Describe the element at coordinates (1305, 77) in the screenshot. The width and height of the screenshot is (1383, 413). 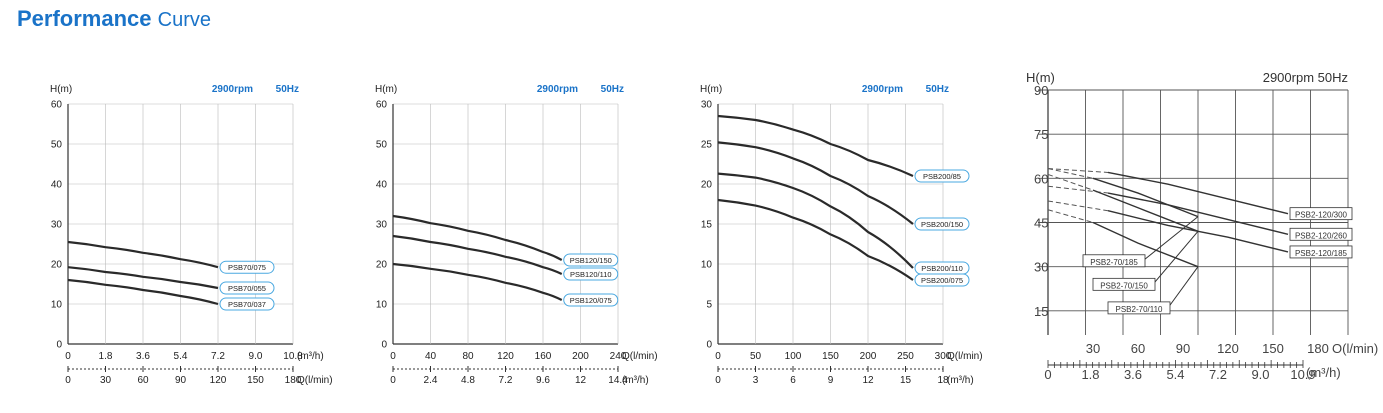
I see `speed-label: 2900rpm 50Hz` at that location.